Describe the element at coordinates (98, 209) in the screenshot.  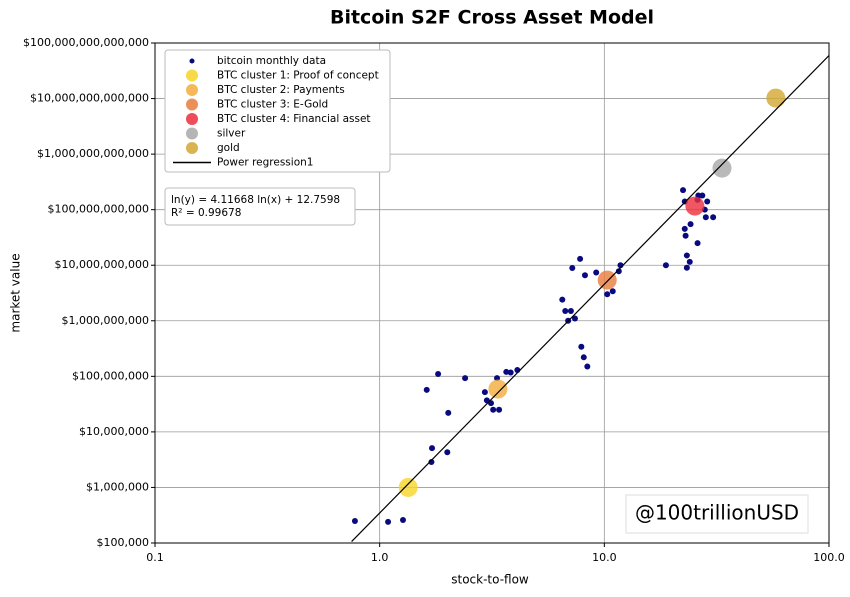
I see `y-tick-label: $100,000,000,000` at that location.